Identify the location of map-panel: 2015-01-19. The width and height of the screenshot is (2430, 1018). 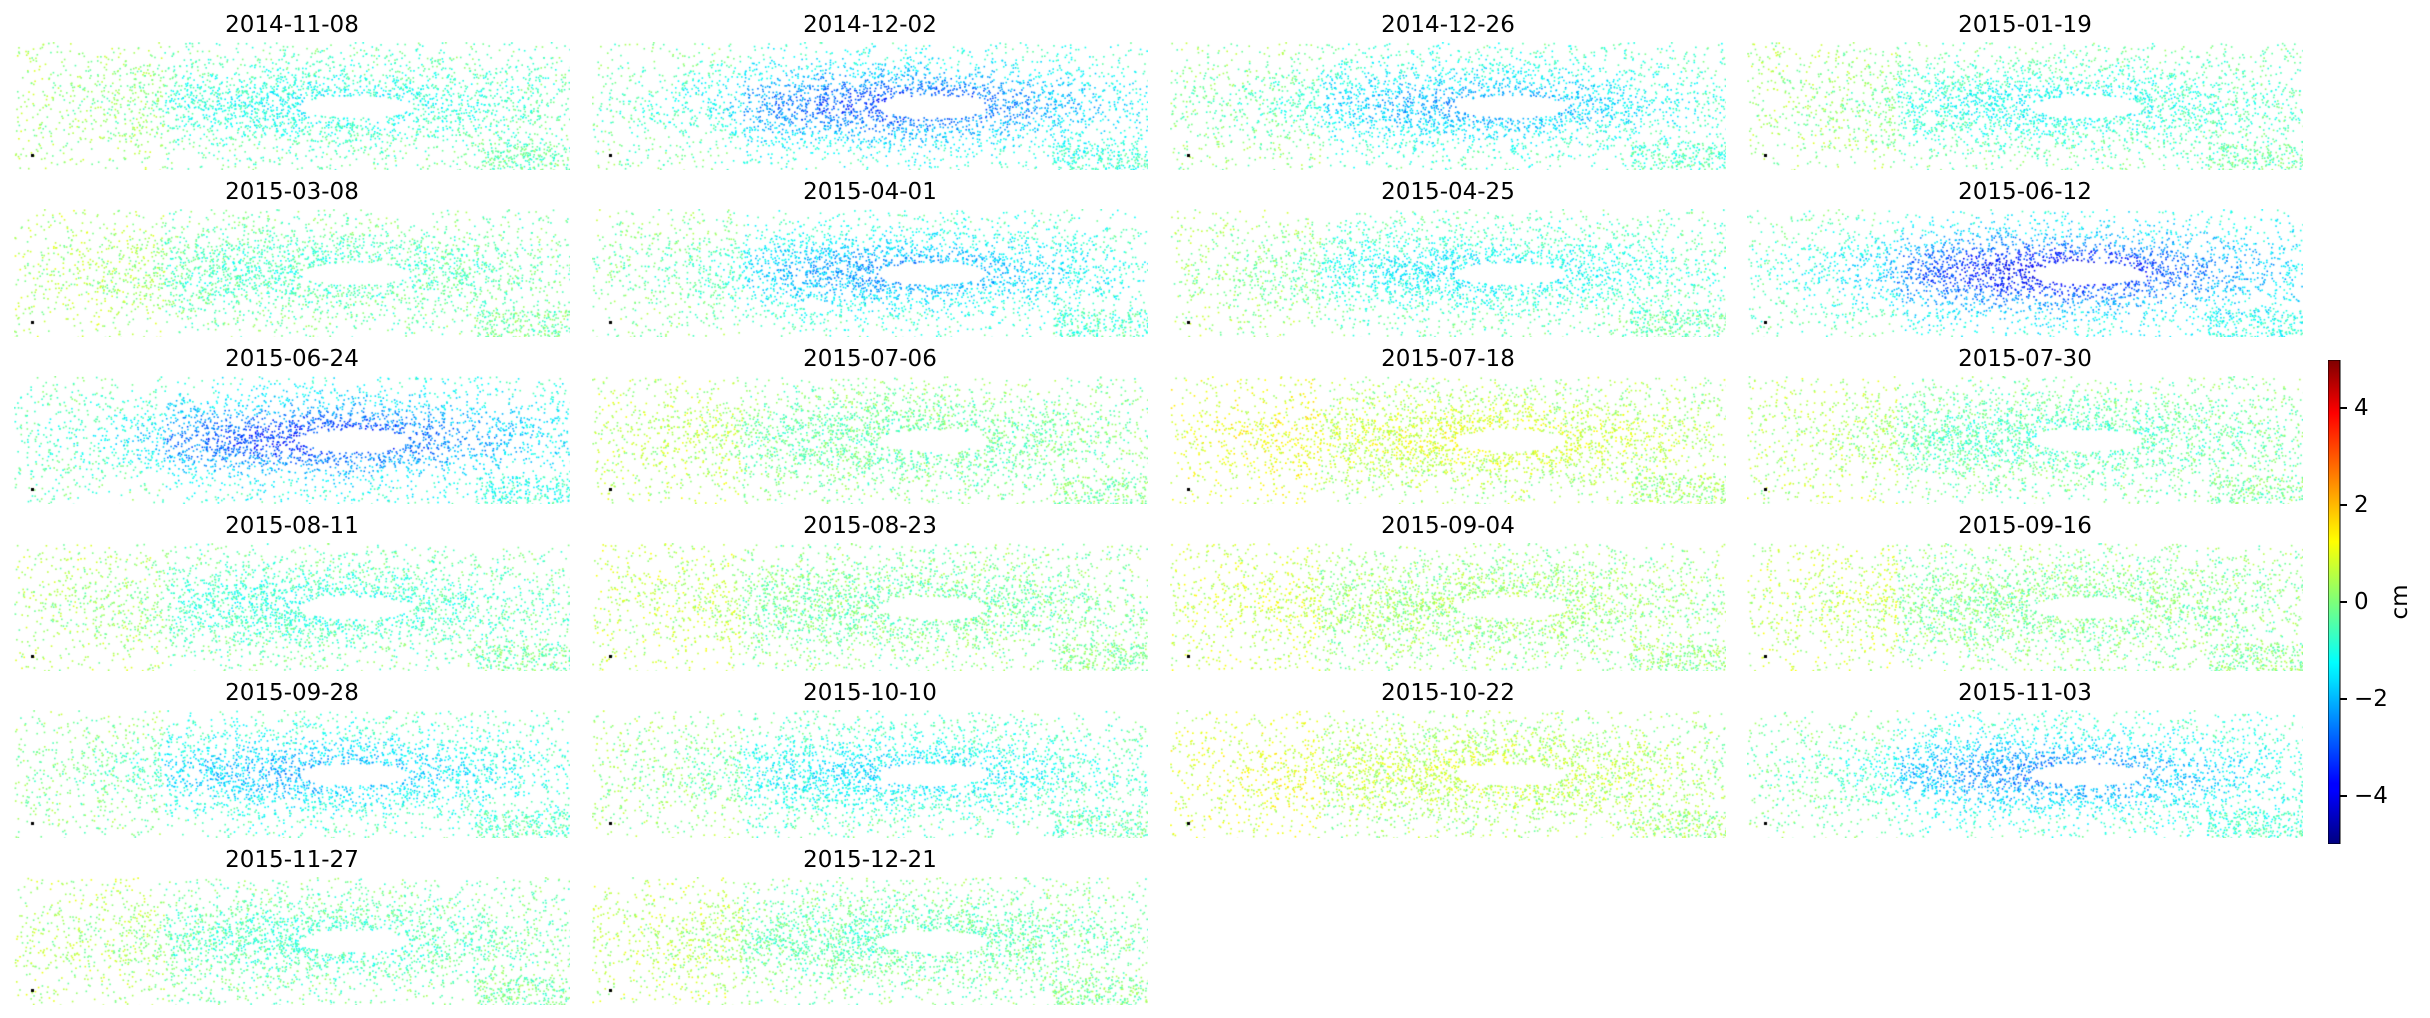
(2025, 90).